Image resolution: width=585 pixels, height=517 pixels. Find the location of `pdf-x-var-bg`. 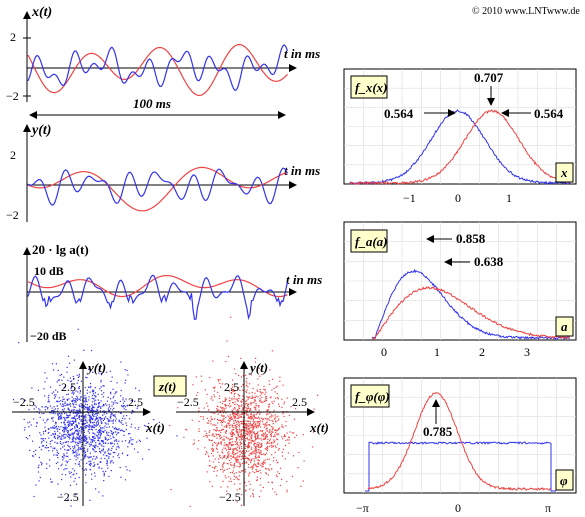

pdf-x-var-bg is located at coordinates (564, 172).